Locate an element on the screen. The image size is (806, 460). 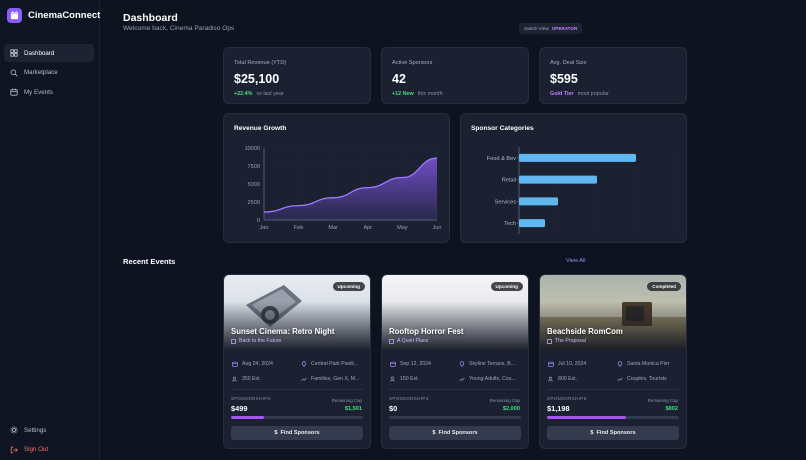
switch-view-button: Switch View OPERATOR is located at coordinates (551, 28).